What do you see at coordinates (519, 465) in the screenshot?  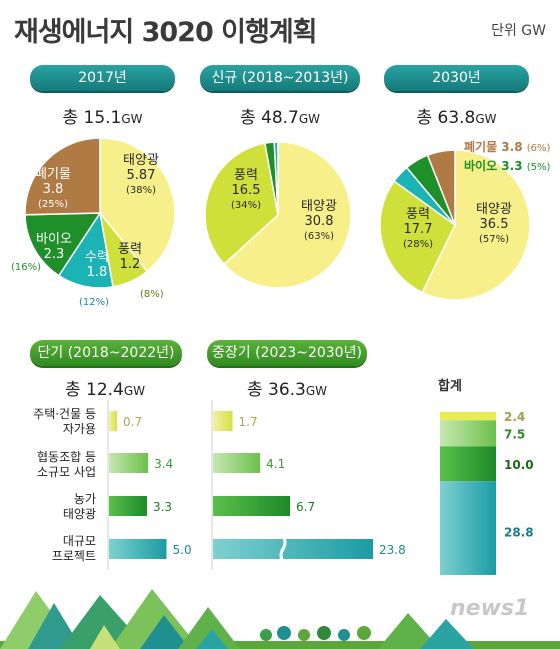 I see `total-stack-value-2: 10.0` at bounding box center [519, 465].